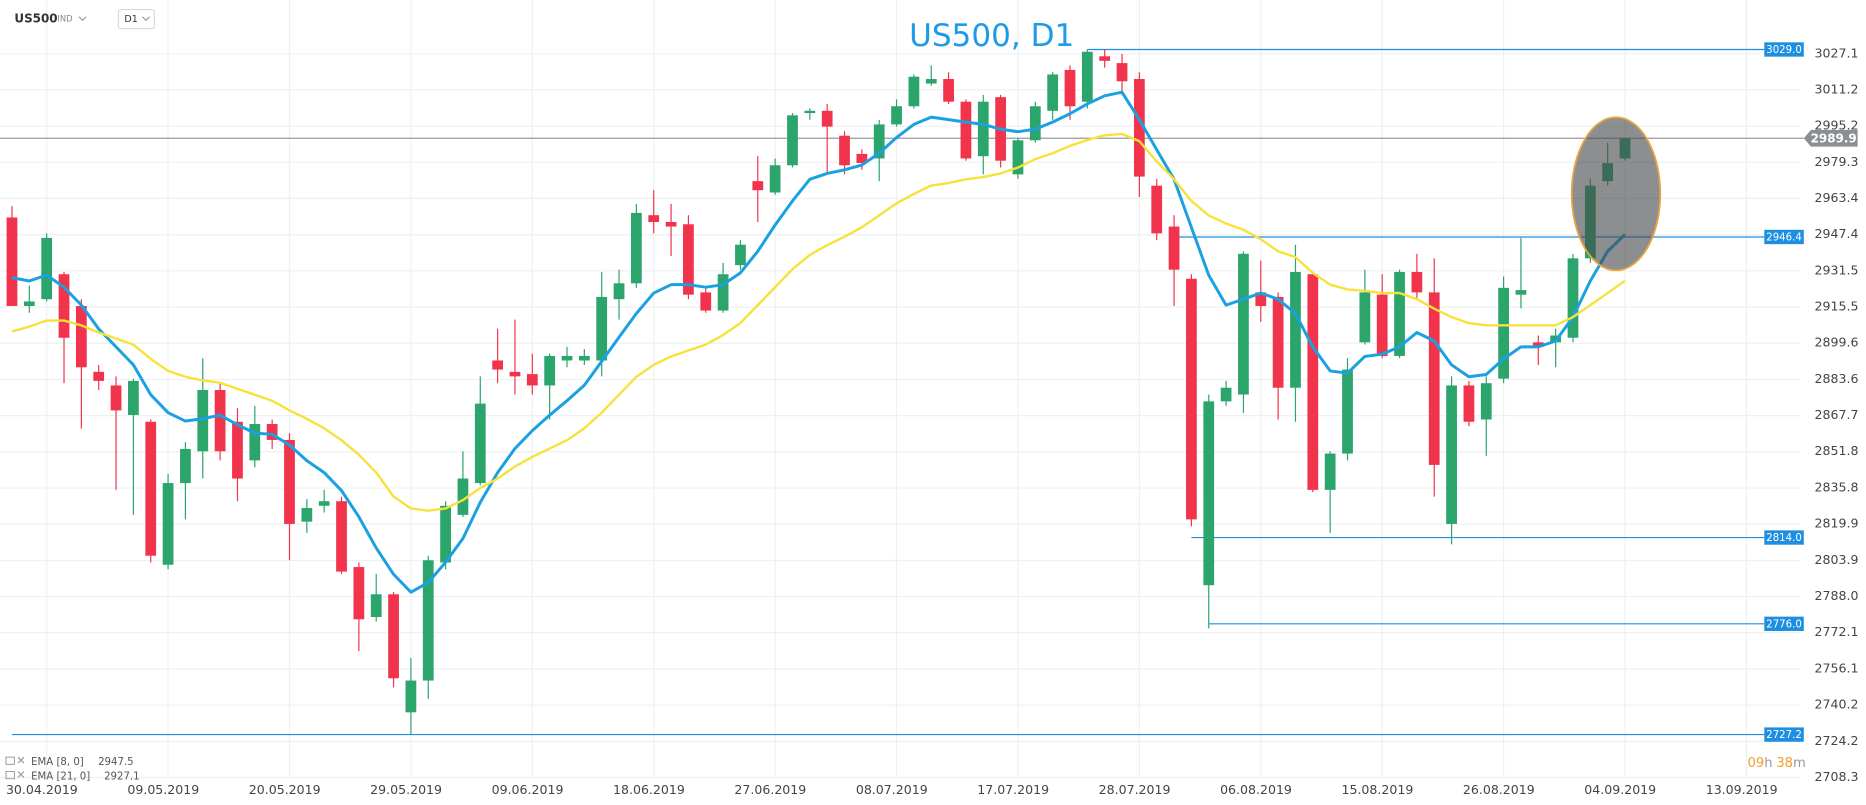 Image resolution: width=1866 pixels, height=805 pixels. What do you see at coordinates (1837, 306) in the screenshot?
I see `y-tick-label: 2915.5` at bounding box center [1837, 306].